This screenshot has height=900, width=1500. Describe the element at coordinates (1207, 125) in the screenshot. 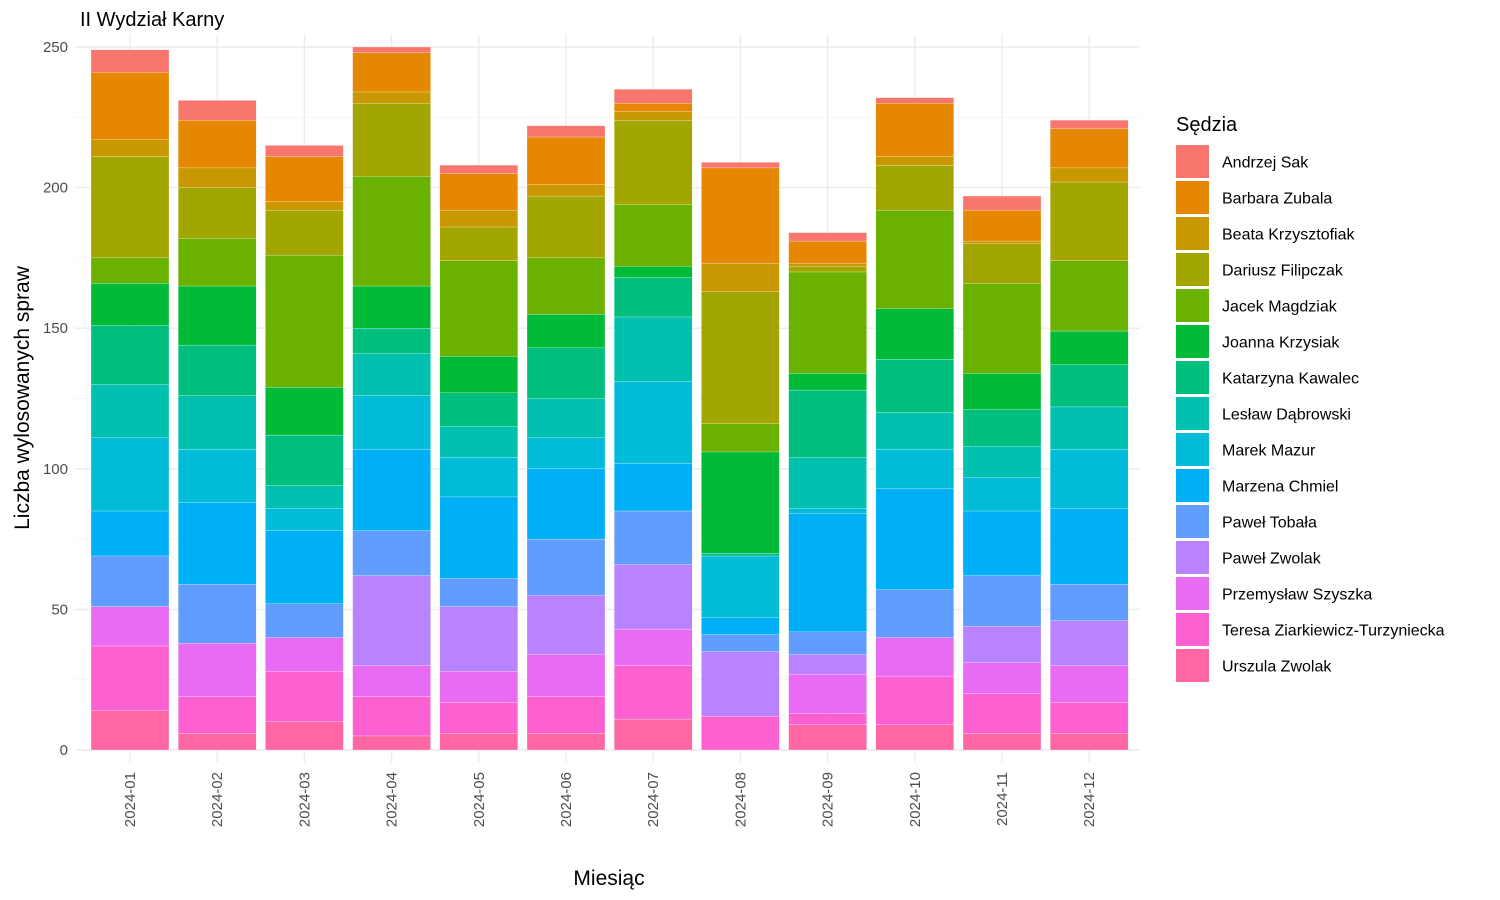

I see `legend-title: Sędzia` at that location.